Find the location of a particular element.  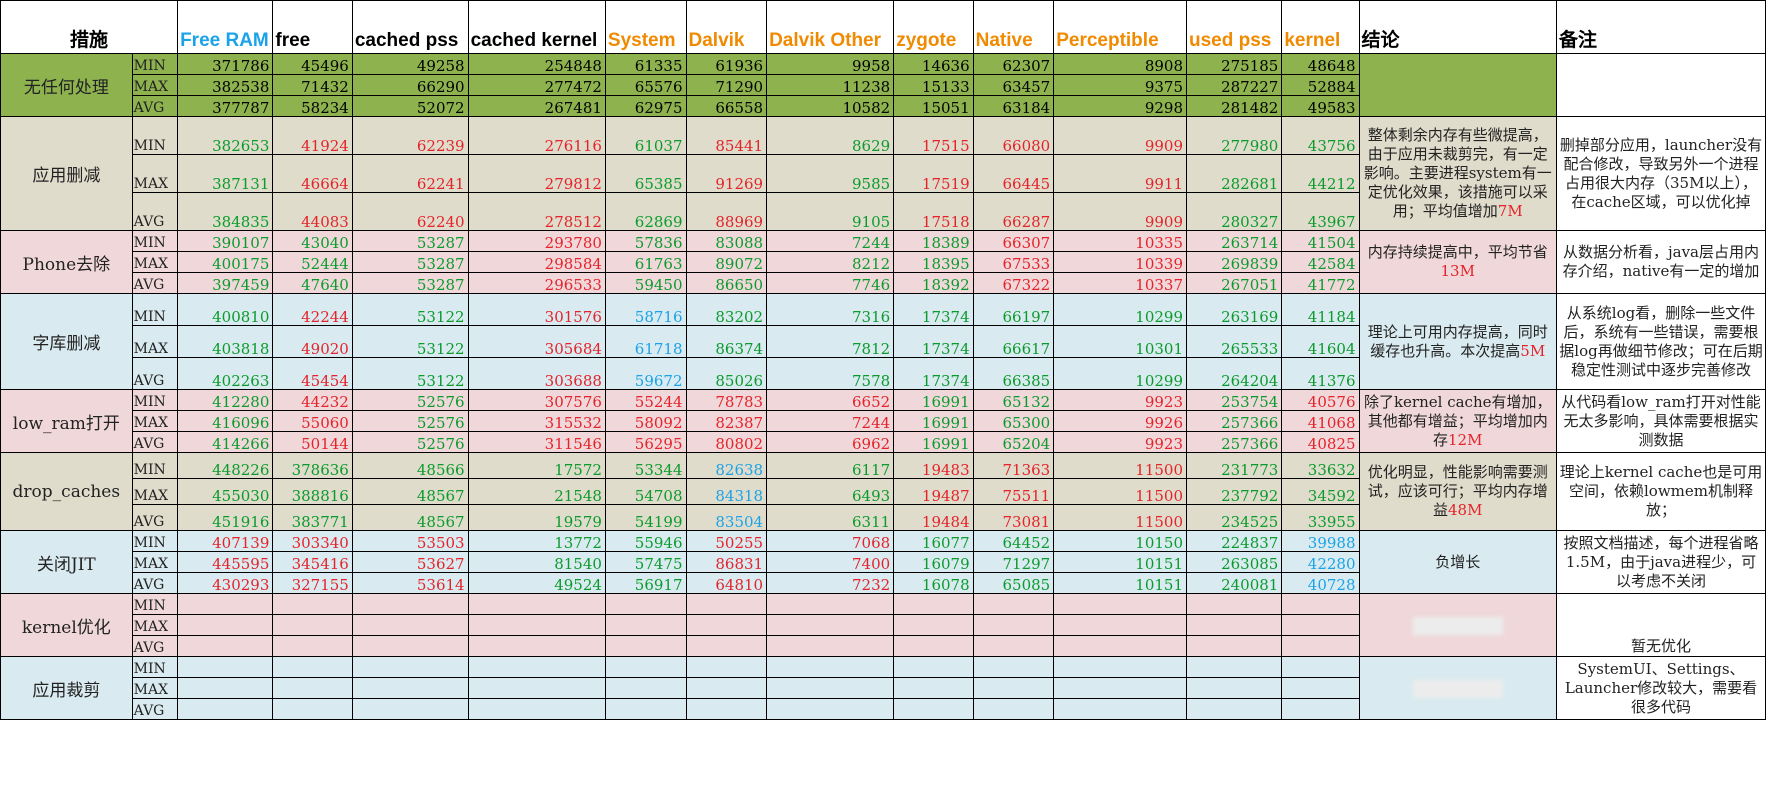

value-cell: 45454 is located at coordinates (312, 373).